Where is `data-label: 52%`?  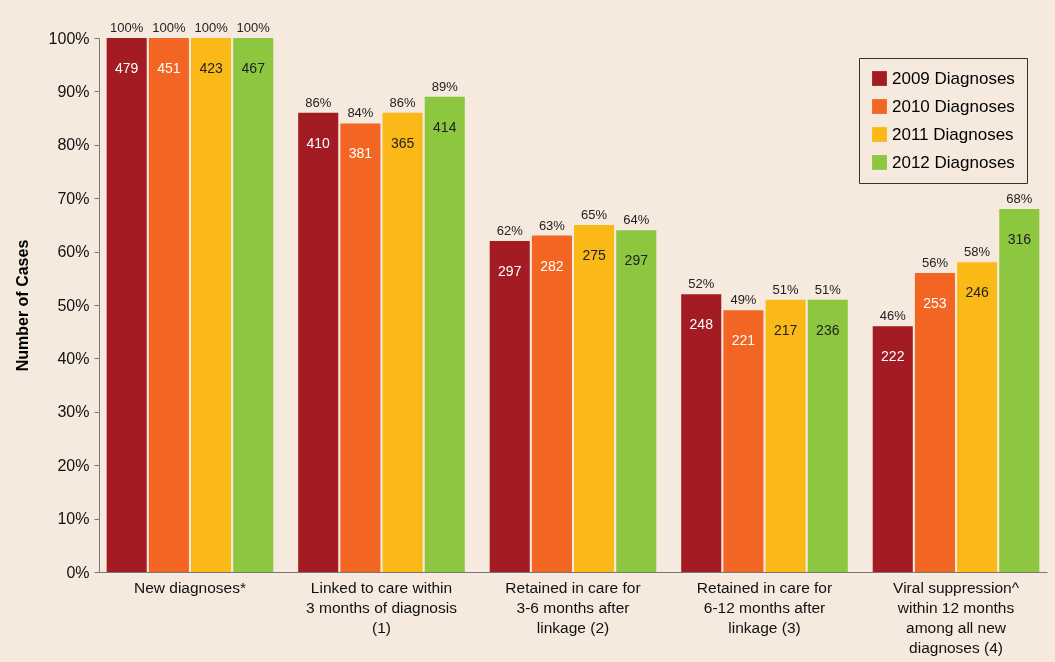 data-label: 52% is located at coordinates (701, 284).